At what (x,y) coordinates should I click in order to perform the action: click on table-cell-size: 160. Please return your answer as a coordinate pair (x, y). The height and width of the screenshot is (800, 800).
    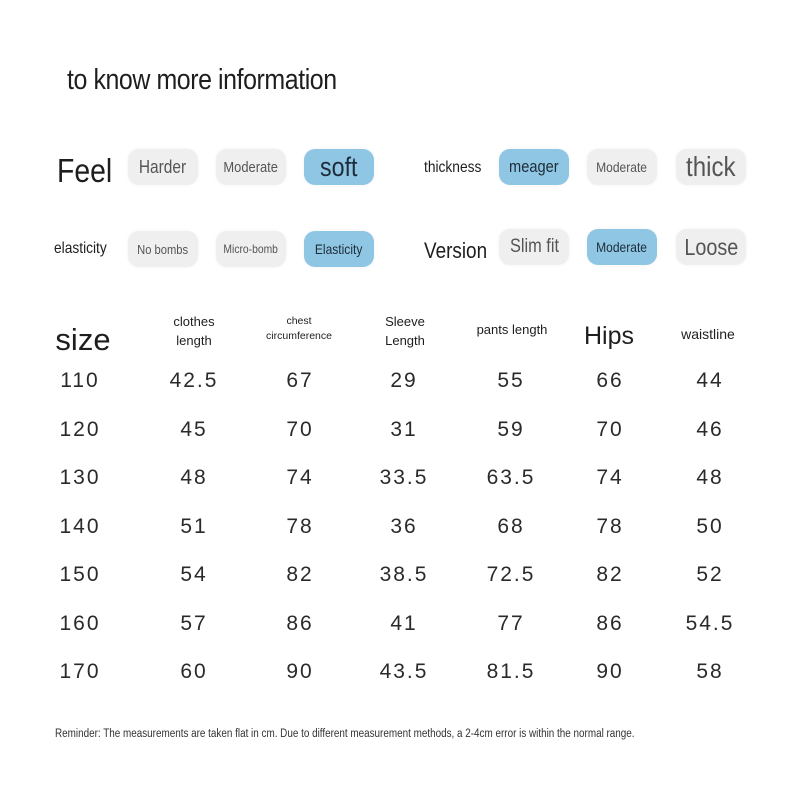
    Looking at the image, I should click on (80, 623).